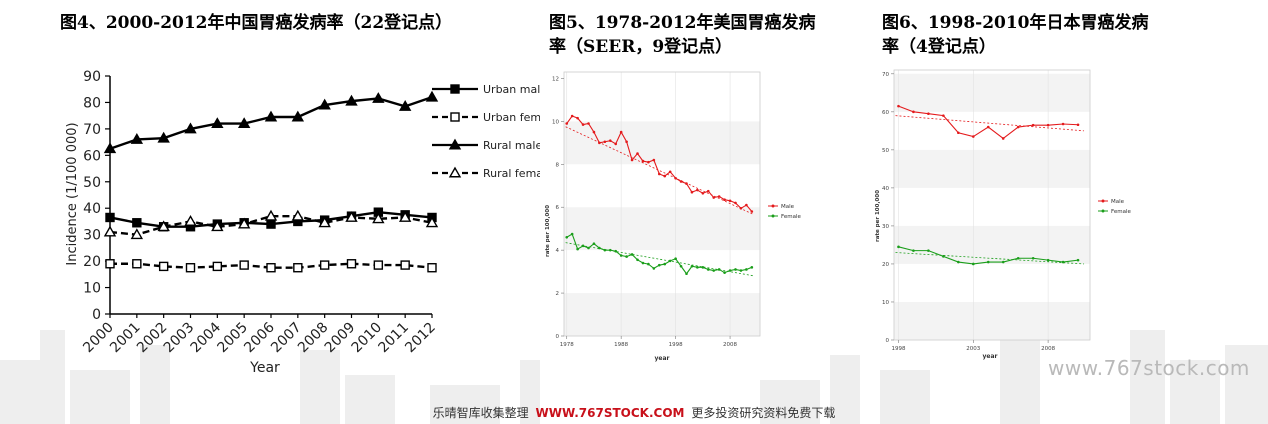 Image resolution: width=1268 pixels, height=424 pixels. I want to click on legend-label: Rural male, so click(511, 145).